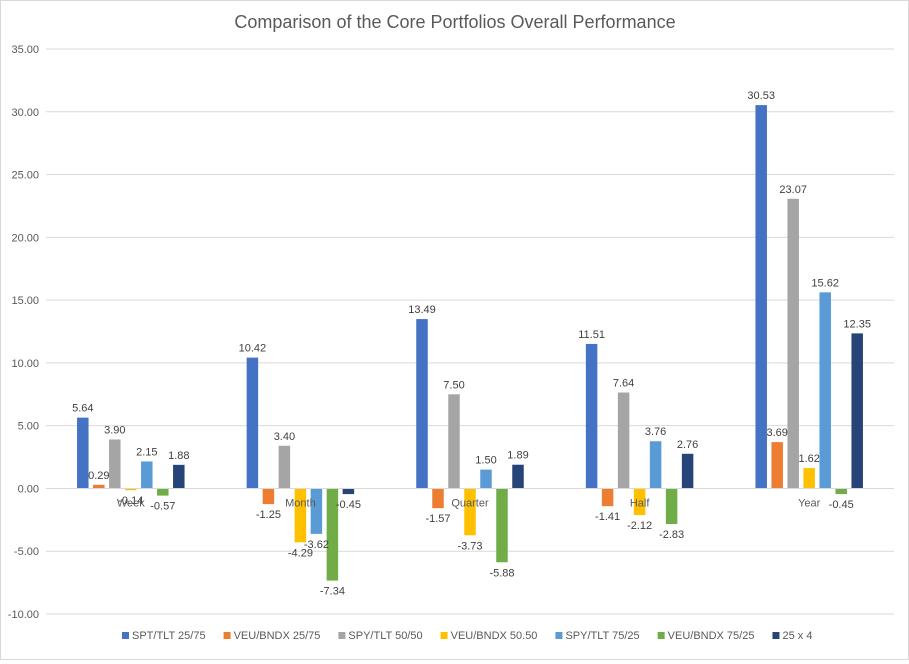 The width and height of the screenshot is (909, 664). What do you see at coordinates (485, 461) in the screenshot?
I see `data-label: 1.50` at bounding box center [485, 461].